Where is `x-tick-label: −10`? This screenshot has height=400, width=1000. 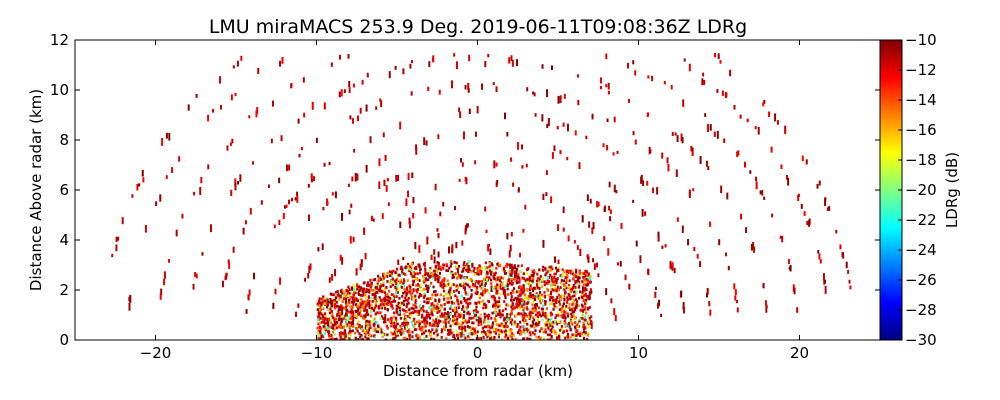 x-tick-label: −10 is located at coordinates (317, 353).